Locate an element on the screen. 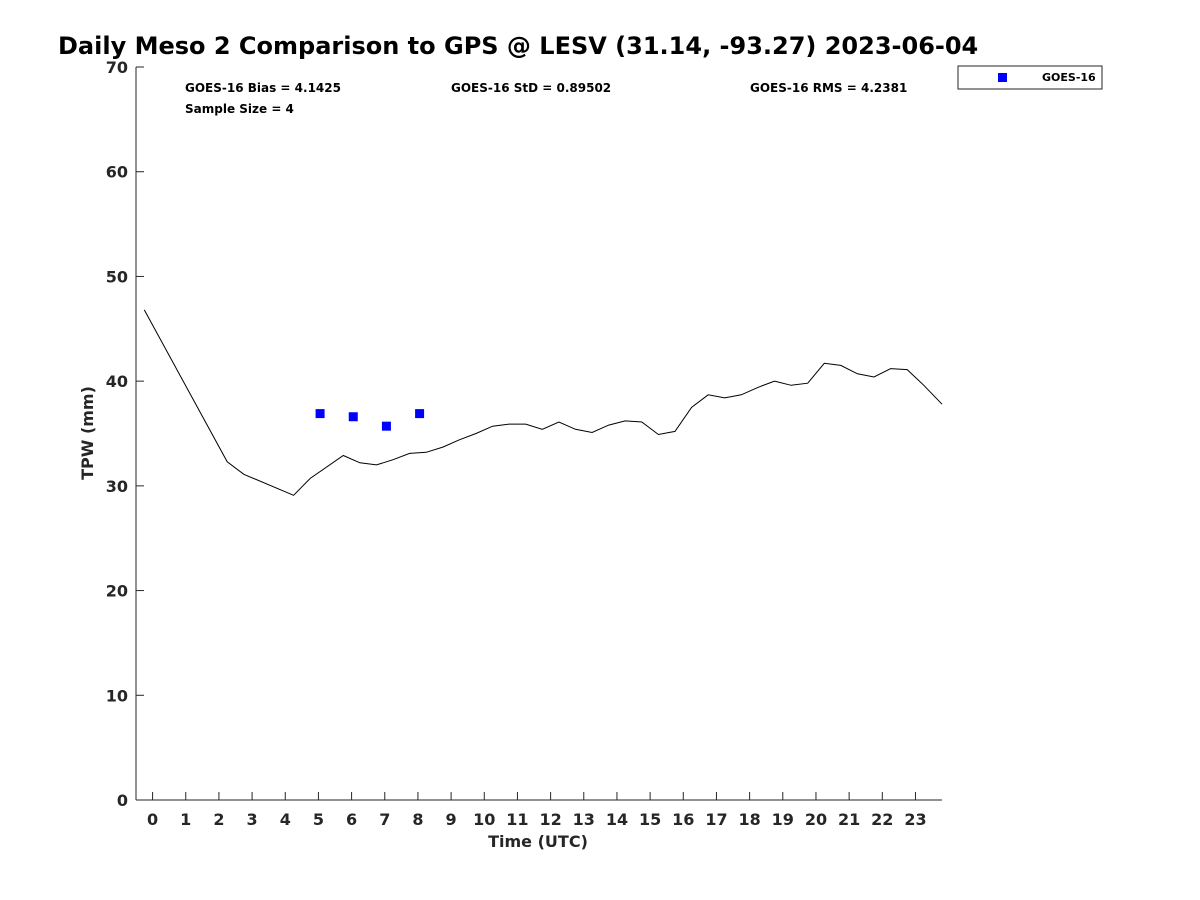  x-tick-label: 18 is located at coordinates (749, 819).